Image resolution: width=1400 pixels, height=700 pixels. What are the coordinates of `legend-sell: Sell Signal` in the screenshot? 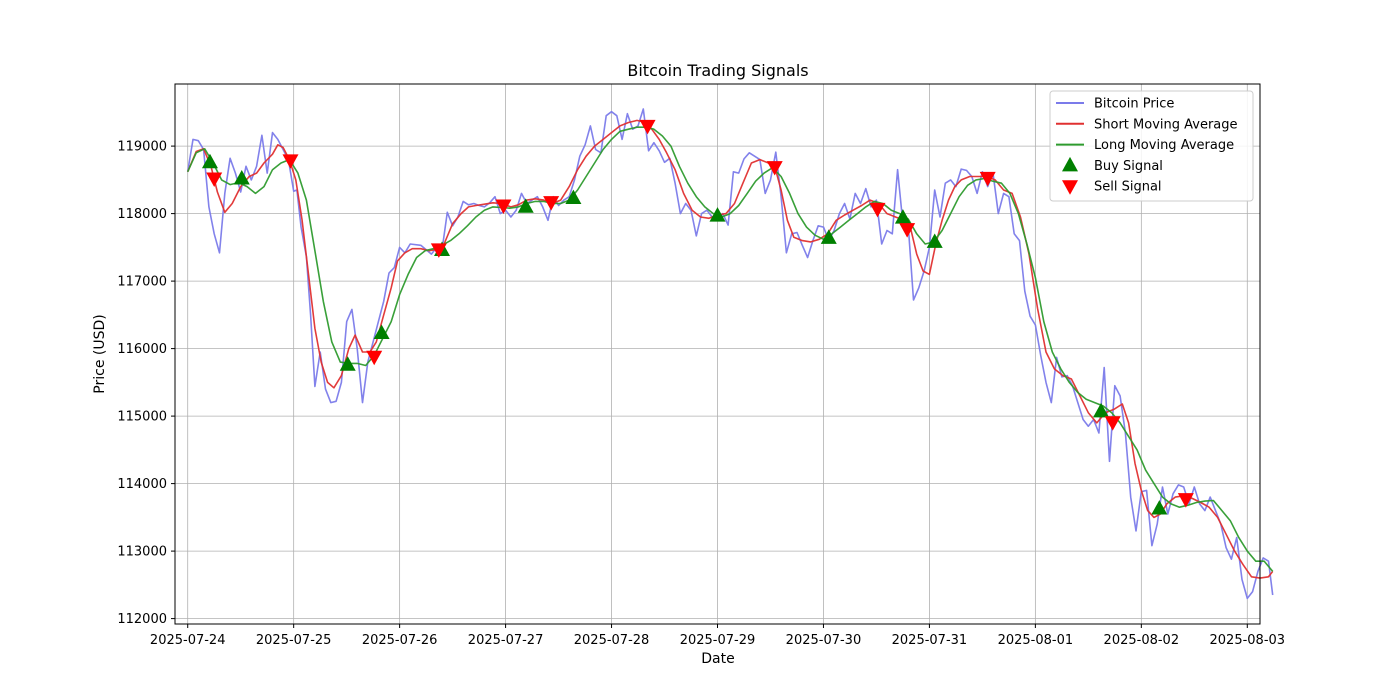 It's located at (1112, 187).